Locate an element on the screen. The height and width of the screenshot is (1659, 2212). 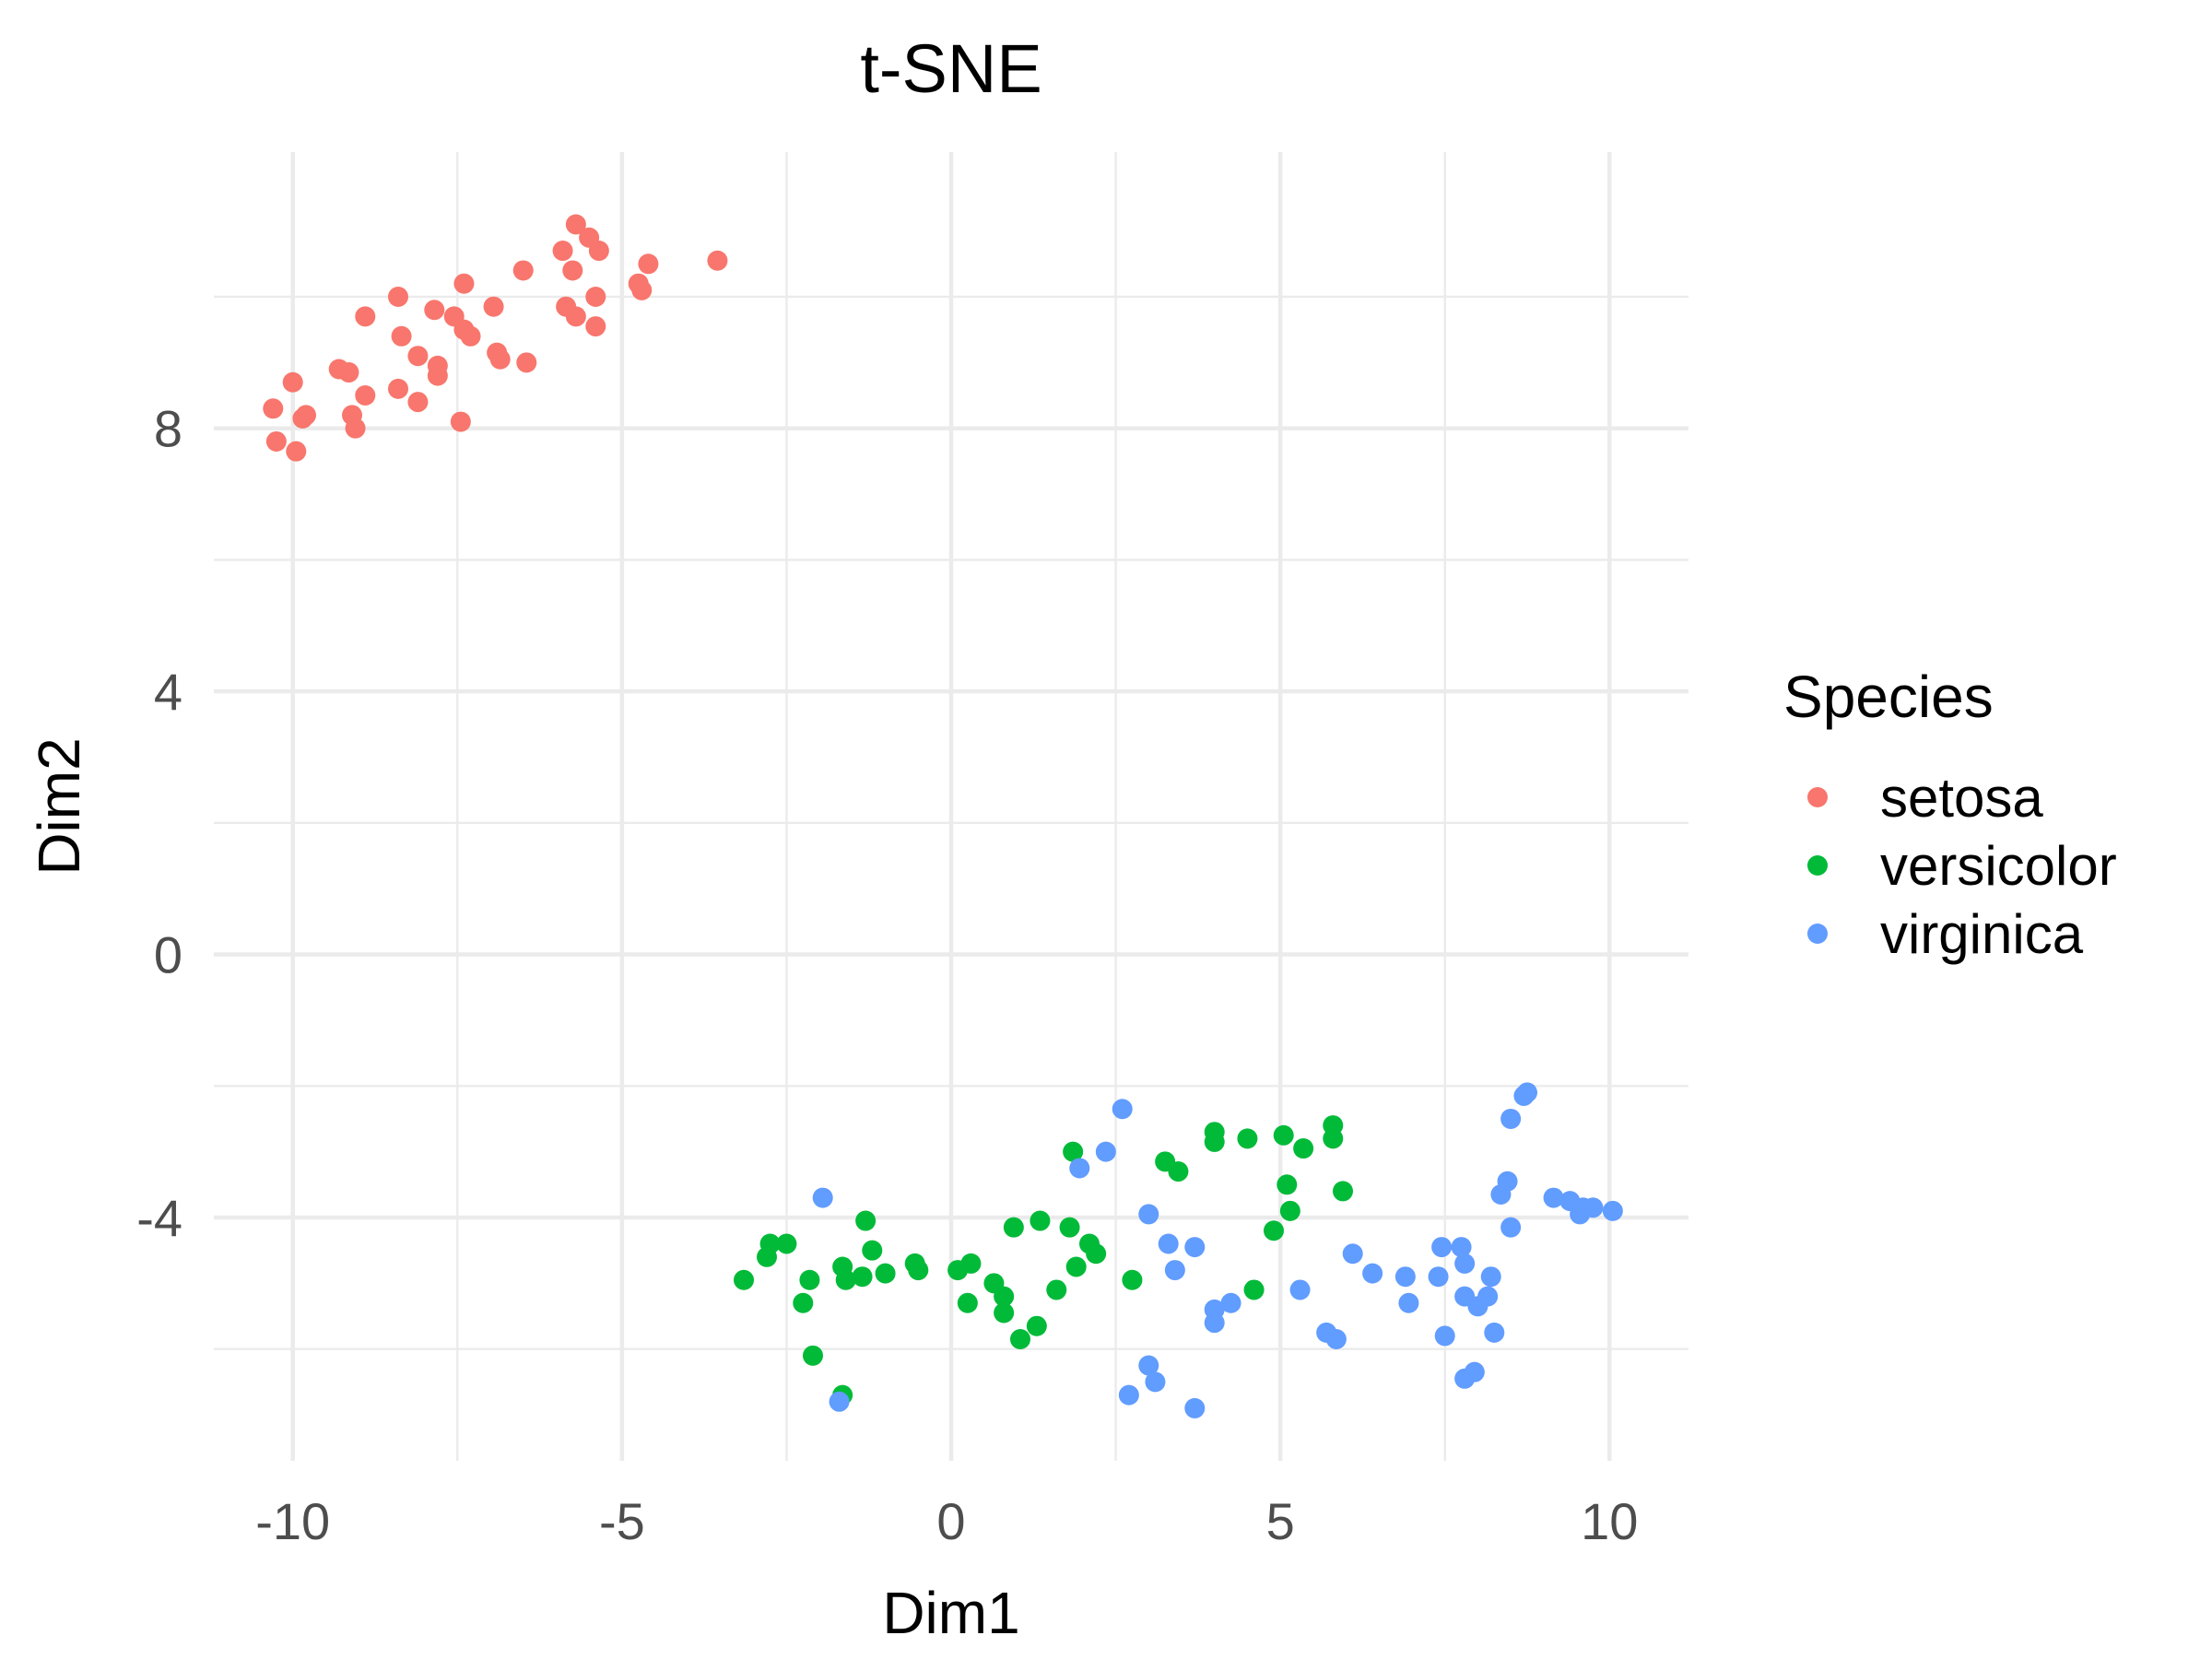
x-axis-title: Dim1 is located at coordinates (950, 1613).